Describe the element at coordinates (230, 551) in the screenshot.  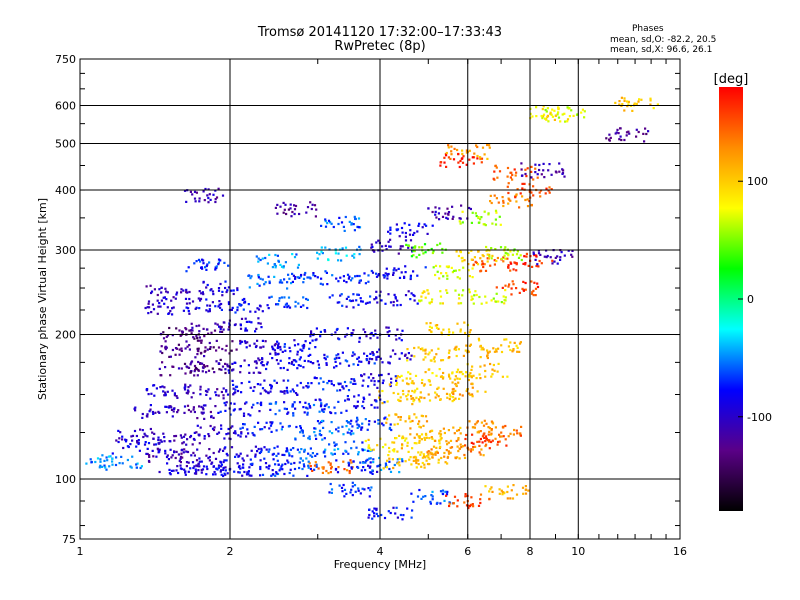
I see `x-tick-label: 2` at that location.